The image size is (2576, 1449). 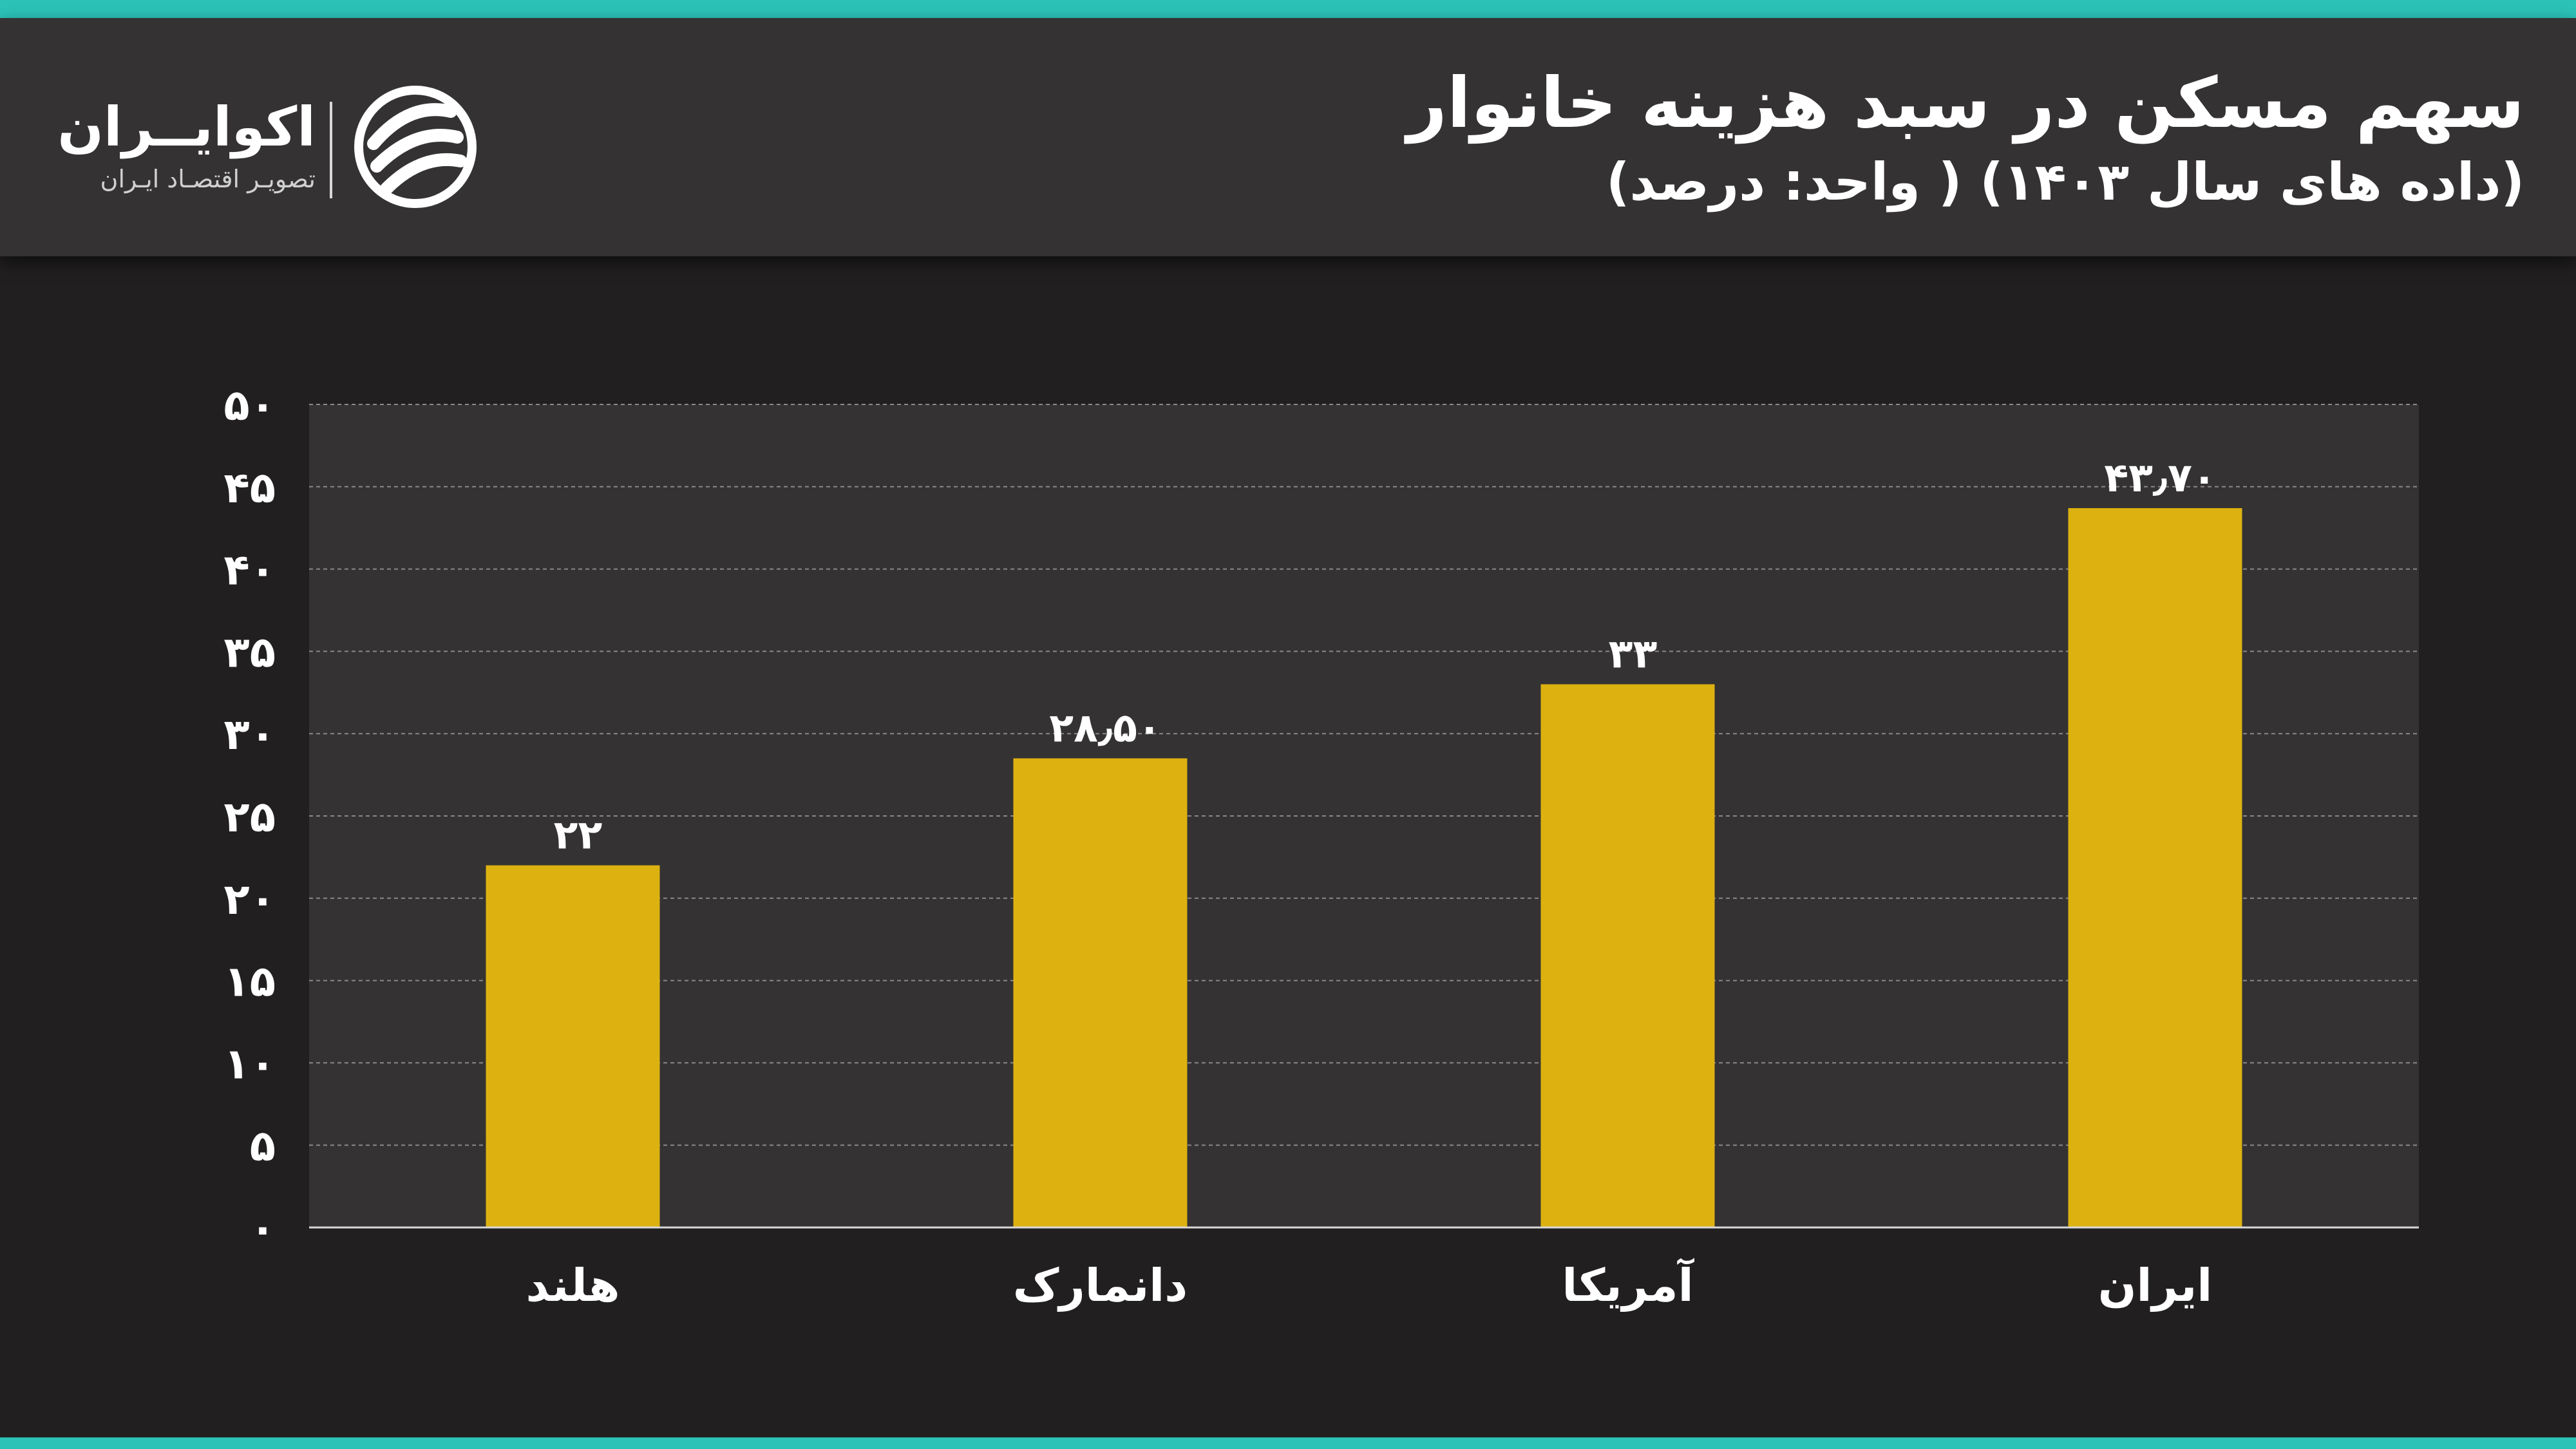 I want to click on chart-subtitle: (داده های سال ۱۴۰۳) ( واحد: درصد), so click(x=2064, y=182).